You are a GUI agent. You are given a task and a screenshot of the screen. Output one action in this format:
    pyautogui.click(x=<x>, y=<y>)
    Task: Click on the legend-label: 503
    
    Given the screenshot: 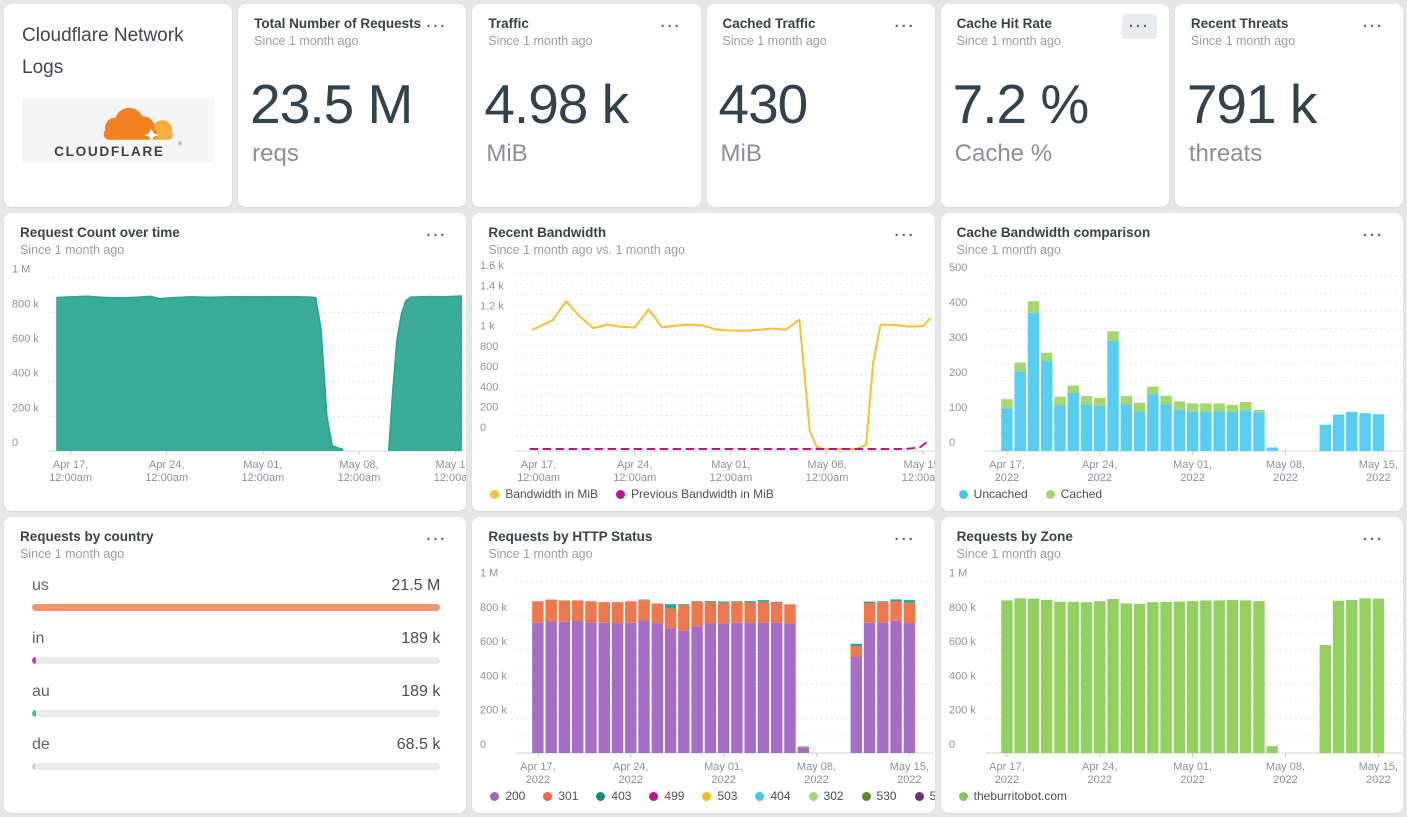 What is the action you would take?
    pyautogui.click(x=727, y=796)
    